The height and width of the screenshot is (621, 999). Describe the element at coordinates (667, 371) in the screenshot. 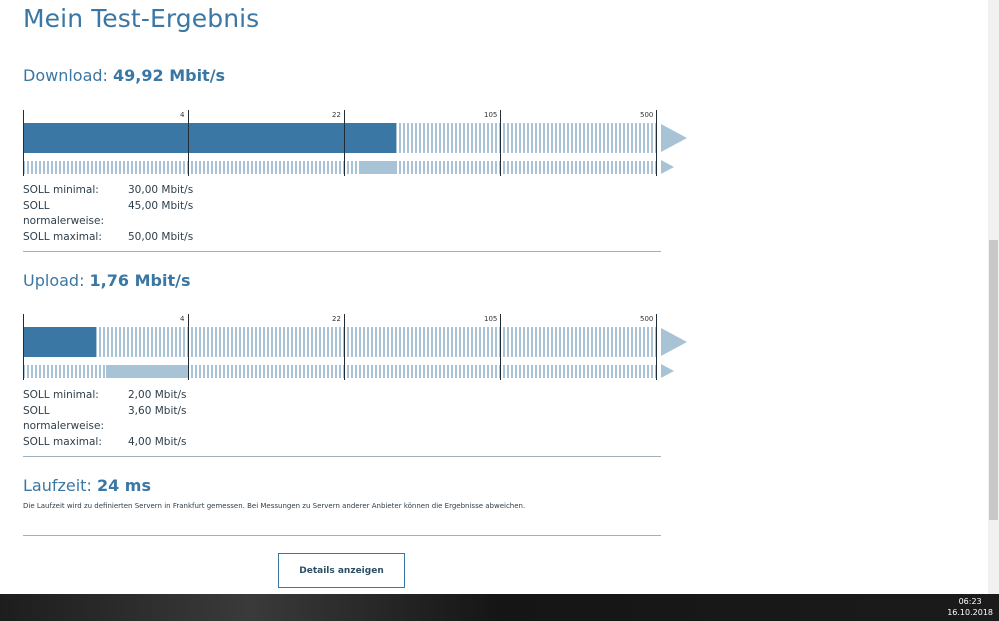

I see `upload-sub-arrow-icon` at that location.